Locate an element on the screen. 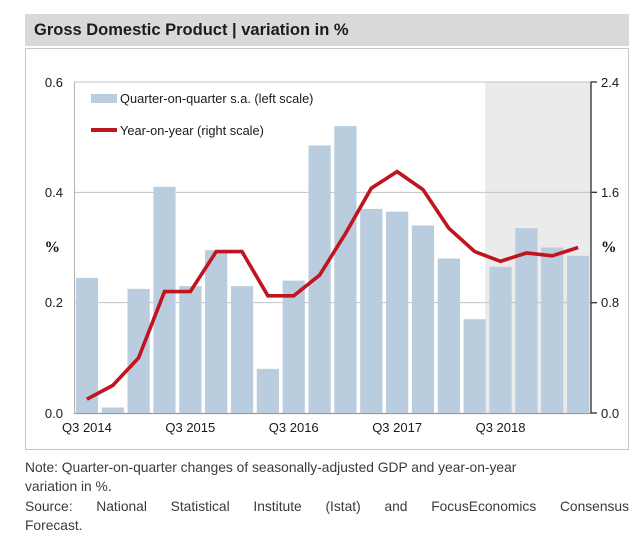 The image size is (641, 554). legend-item-qoq: Quarter-on-quarter s.a. (left scale) is located at coordinates (202, 98).